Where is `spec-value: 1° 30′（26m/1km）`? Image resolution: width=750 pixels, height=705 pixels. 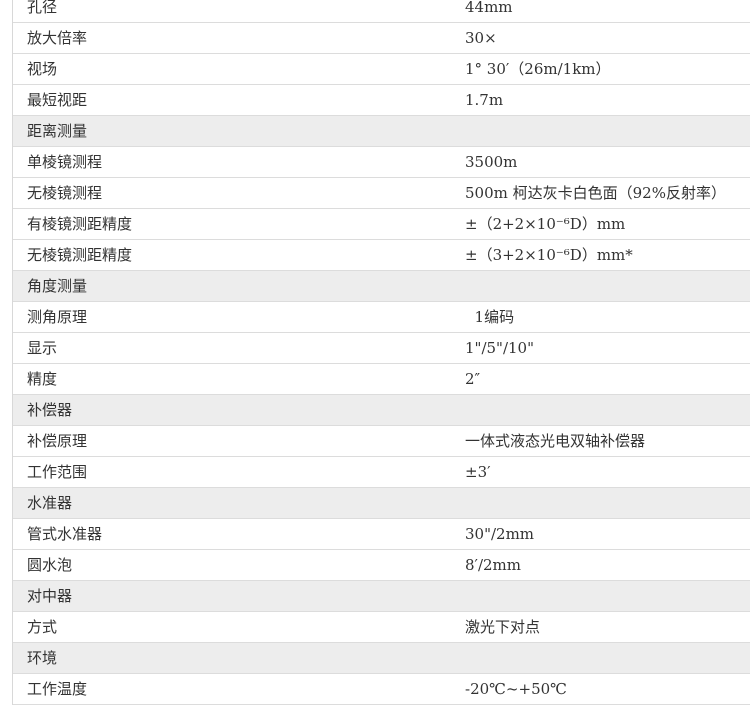
spec-value: 1° 30′（26m/1km） is located at coordinates (538, 69).